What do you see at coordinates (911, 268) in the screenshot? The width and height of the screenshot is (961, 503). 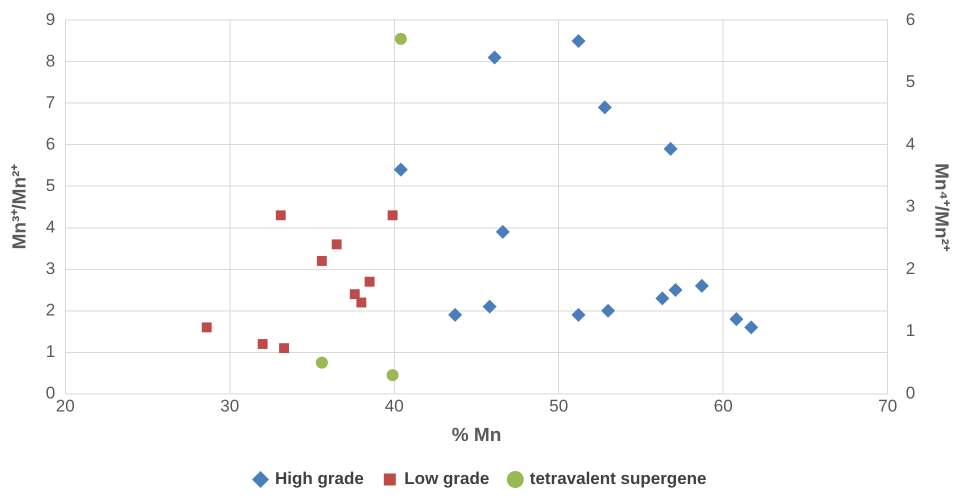 I see `y2-tick-label: 2` at bounding box center [911, 268].